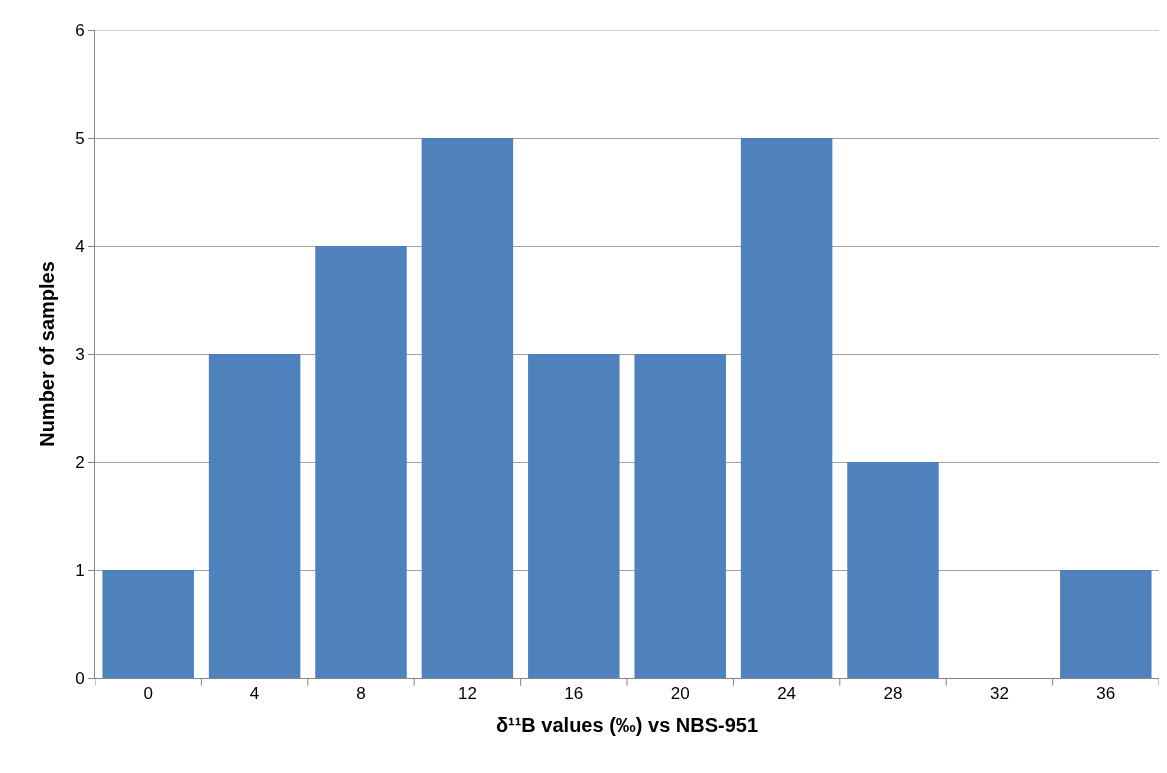 This screenshot has width=1167, height=773. Describe the element at coordinates (80, 570) in the screenshot. I see `y-tick-label: 1` at that location.